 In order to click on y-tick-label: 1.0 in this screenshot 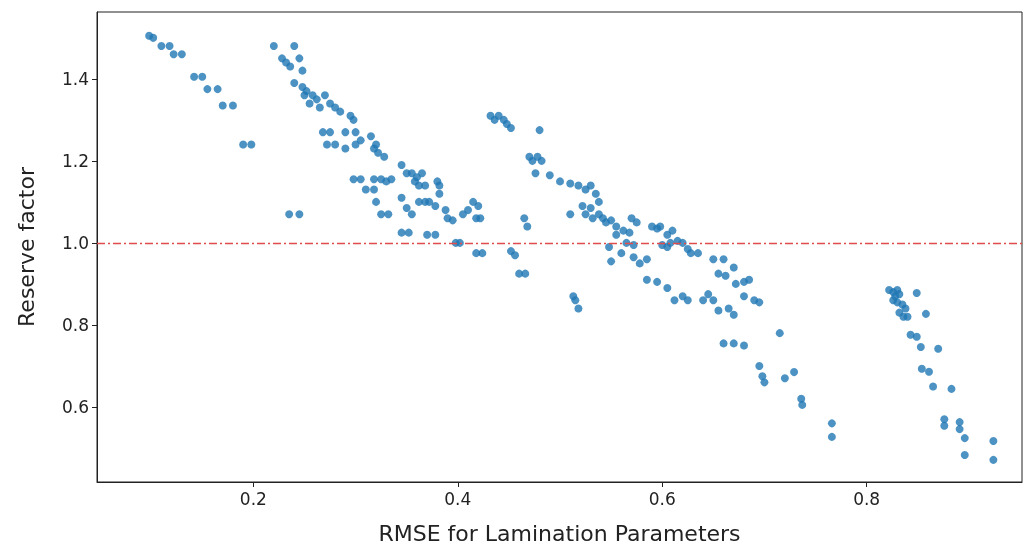, I will do `click(75, 242)`.